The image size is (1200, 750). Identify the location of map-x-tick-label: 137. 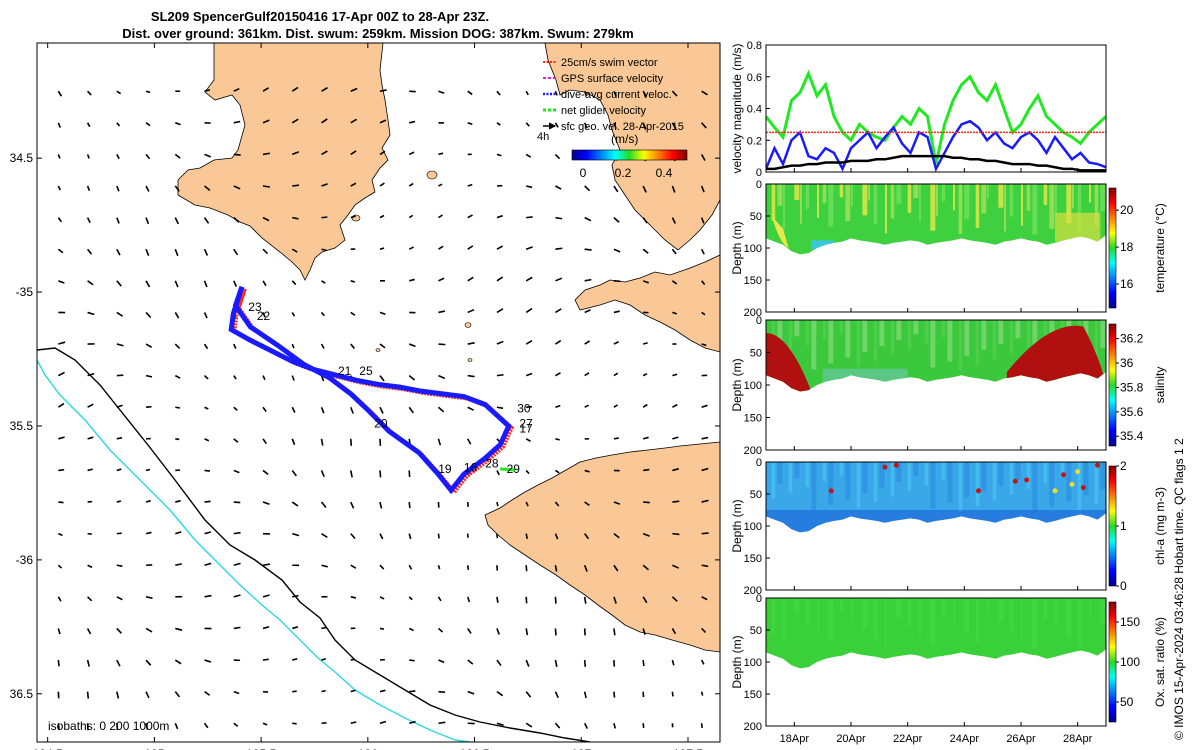
(581, 748).